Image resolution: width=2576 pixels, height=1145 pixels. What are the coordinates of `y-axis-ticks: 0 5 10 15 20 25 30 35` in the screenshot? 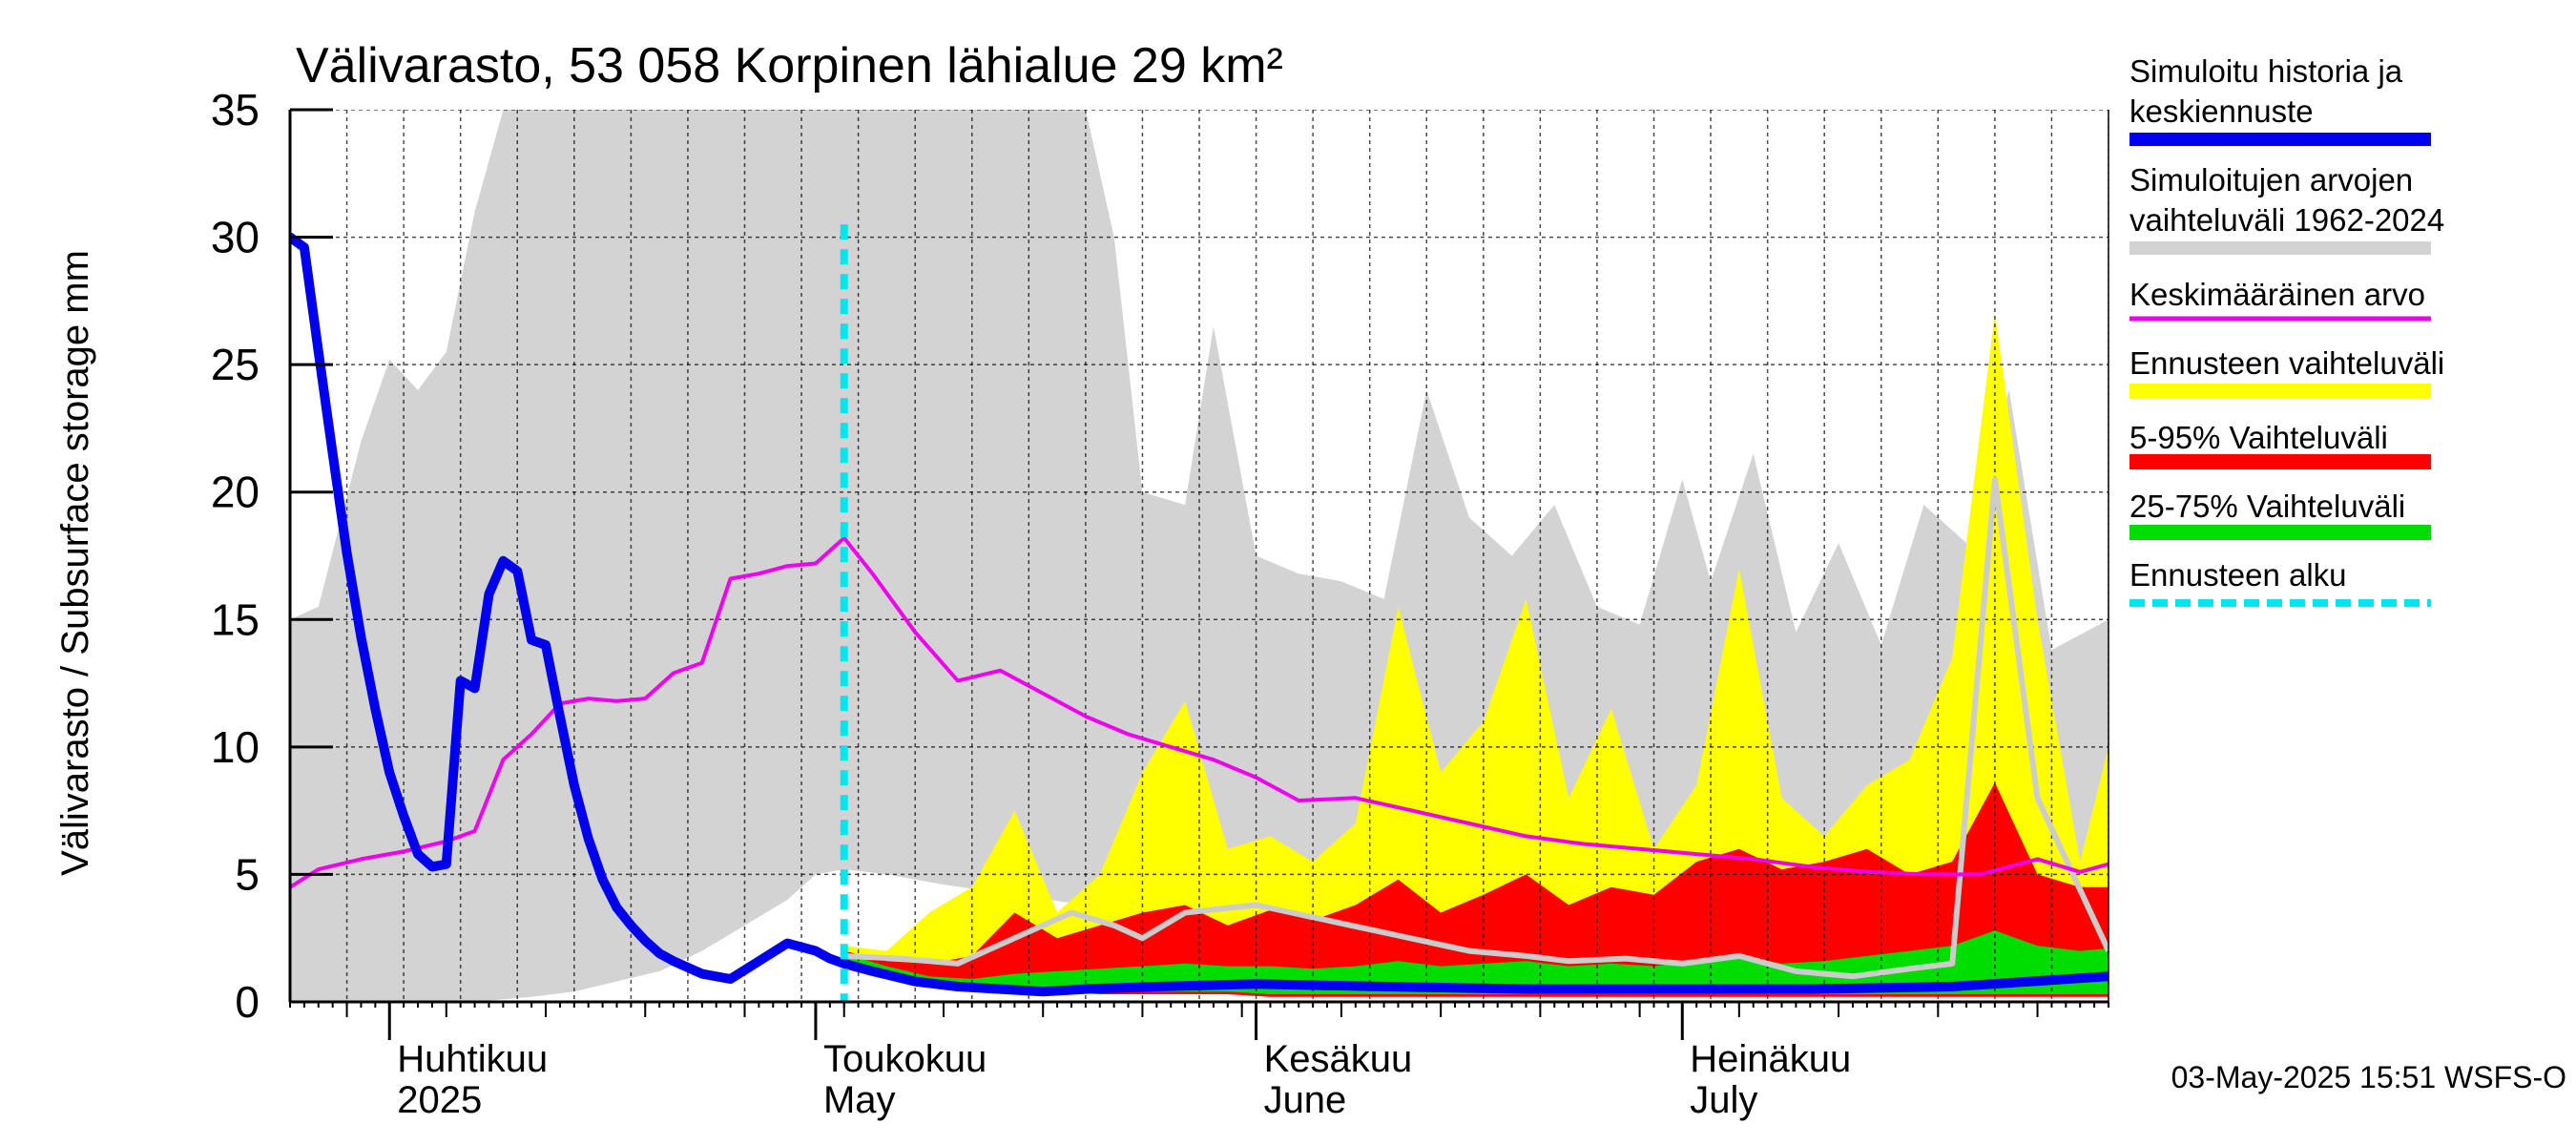 It's located at (272, 556).